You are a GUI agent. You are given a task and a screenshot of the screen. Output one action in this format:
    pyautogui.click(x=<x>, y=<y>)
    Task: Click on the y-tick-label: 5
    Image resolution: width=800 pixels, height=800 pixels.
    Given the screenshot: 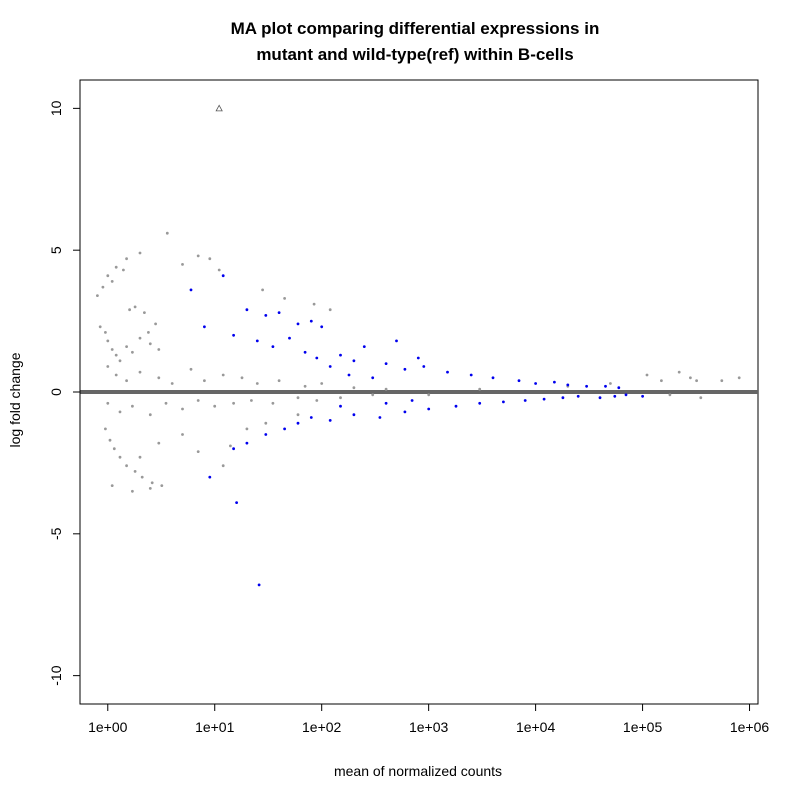 What is the action you would take?
    pyautogui.click(x=56, y=250)
    